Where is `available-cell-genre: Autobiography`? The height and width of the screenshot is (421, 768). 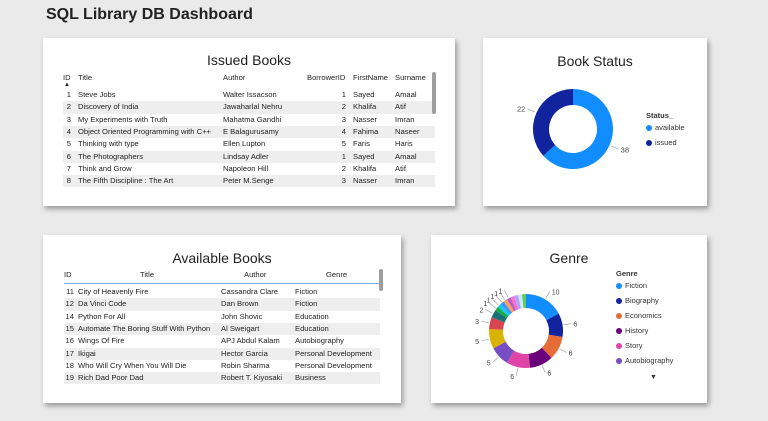 available-cell-genre: Autobiography is located at coordinates (319, 341).